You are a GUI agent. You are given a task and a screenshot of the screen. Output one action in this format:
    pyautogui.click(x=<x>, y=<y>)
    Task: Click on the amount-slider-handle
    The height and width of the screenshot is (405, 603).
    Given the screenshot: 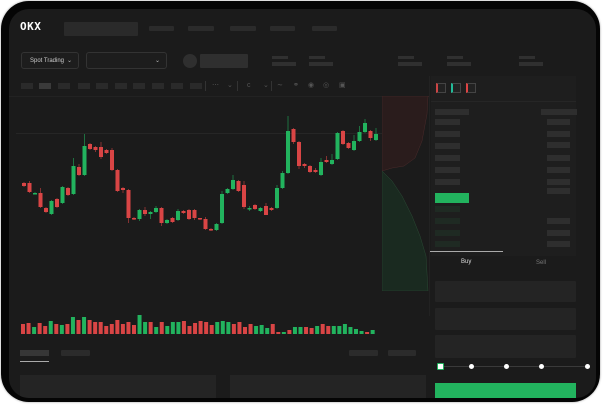 What is the action you would take?
    pyautogui.click(x=440, y=366)
    